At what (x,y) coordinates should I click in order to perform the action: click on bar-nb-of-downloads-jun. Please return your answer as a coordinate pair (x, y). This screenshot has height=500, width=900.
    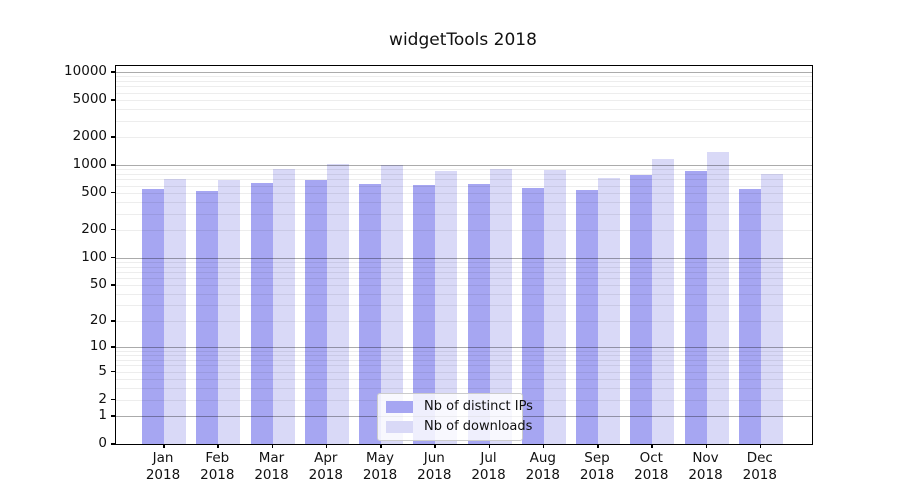
    Looking at the image, I should click on (446, 307).